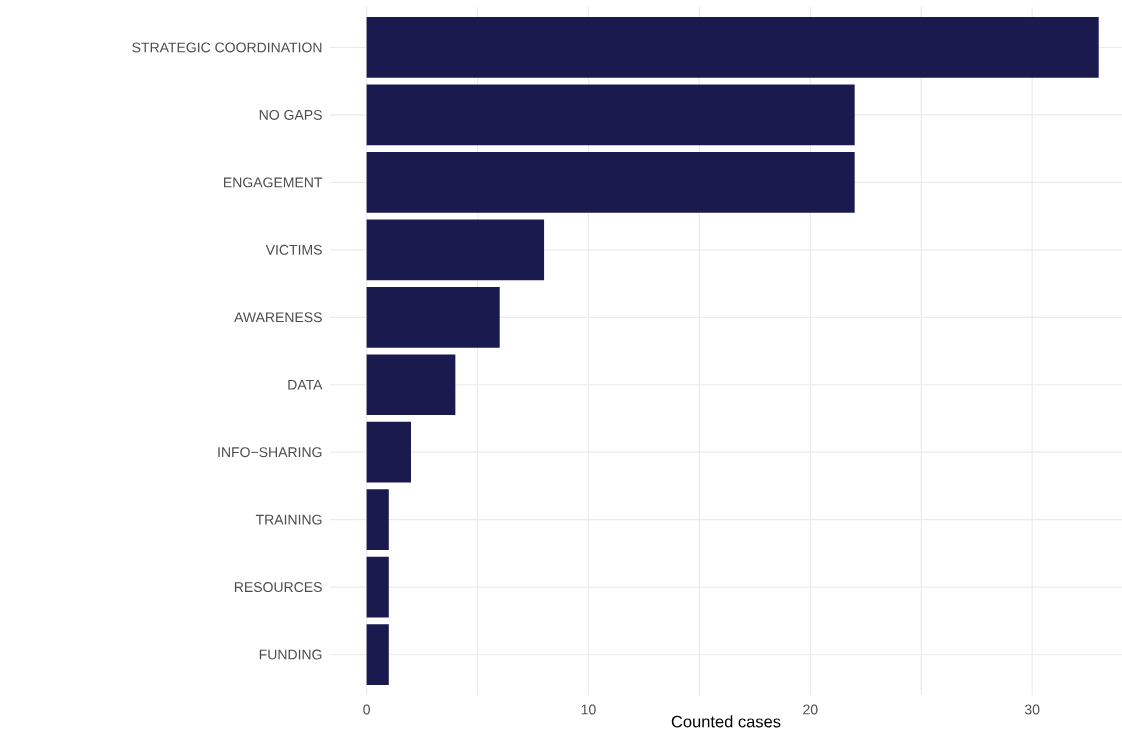 This screenshot has height=756, width=1122. I want to click on x-tick-label: 30, so click(1032, 709).